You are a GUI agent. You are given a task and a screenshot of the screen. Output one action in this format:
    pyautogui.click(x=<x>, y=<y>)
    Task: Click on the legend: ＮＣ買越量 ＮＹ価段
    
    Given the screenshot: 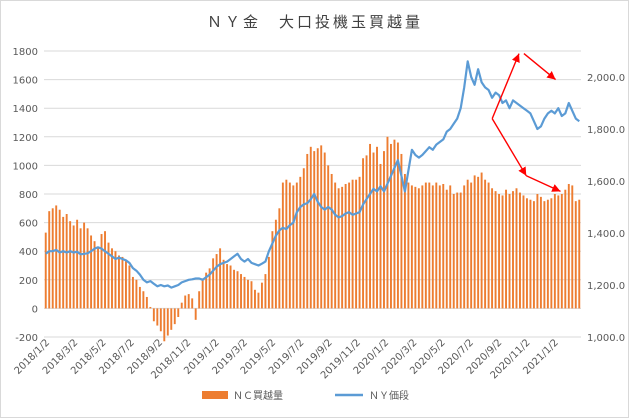 What is the action you would take?
    pyautogui.click(x=305, y=395)
    